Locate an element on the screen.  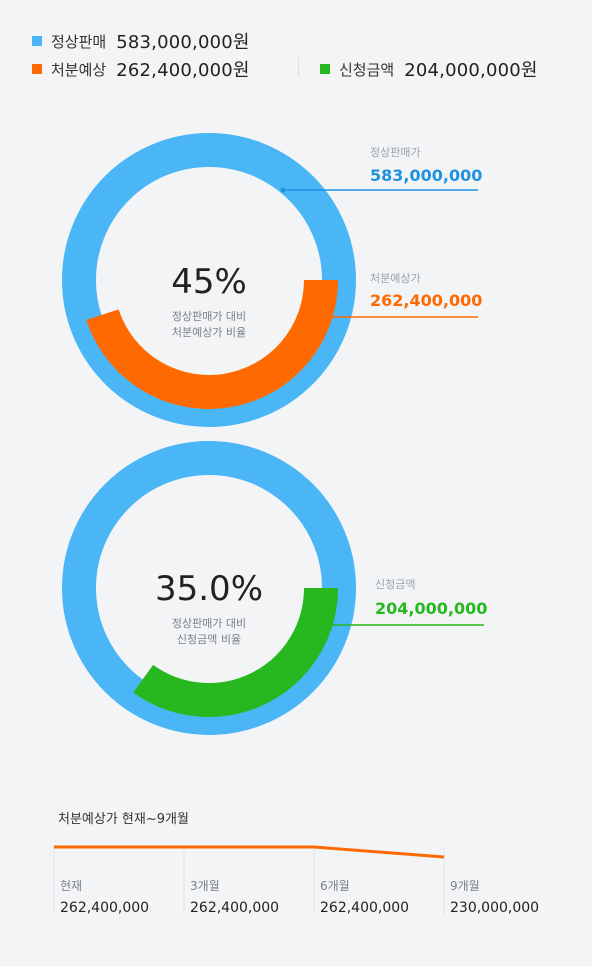
legend-item-normal-sale: 정상판매 583,000,000원 is located at coordinates (141, 41).